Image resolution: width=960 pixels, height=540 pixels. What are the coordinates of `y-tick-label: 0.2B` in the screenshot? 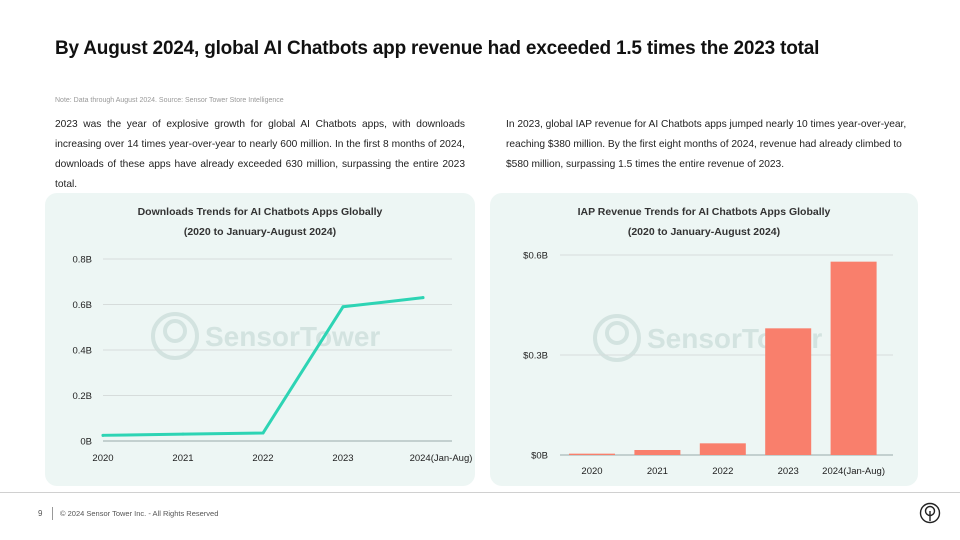 It's located at (82, 396).